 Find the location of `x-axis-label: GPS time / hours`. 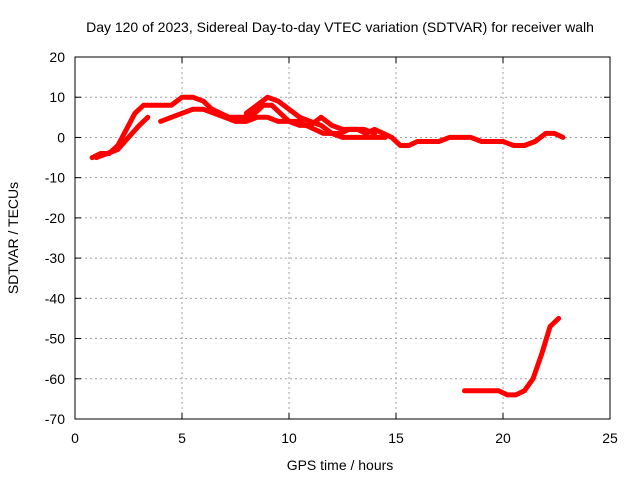

x-axis-label: GPS time / hours is located at coordinates (340, 465).